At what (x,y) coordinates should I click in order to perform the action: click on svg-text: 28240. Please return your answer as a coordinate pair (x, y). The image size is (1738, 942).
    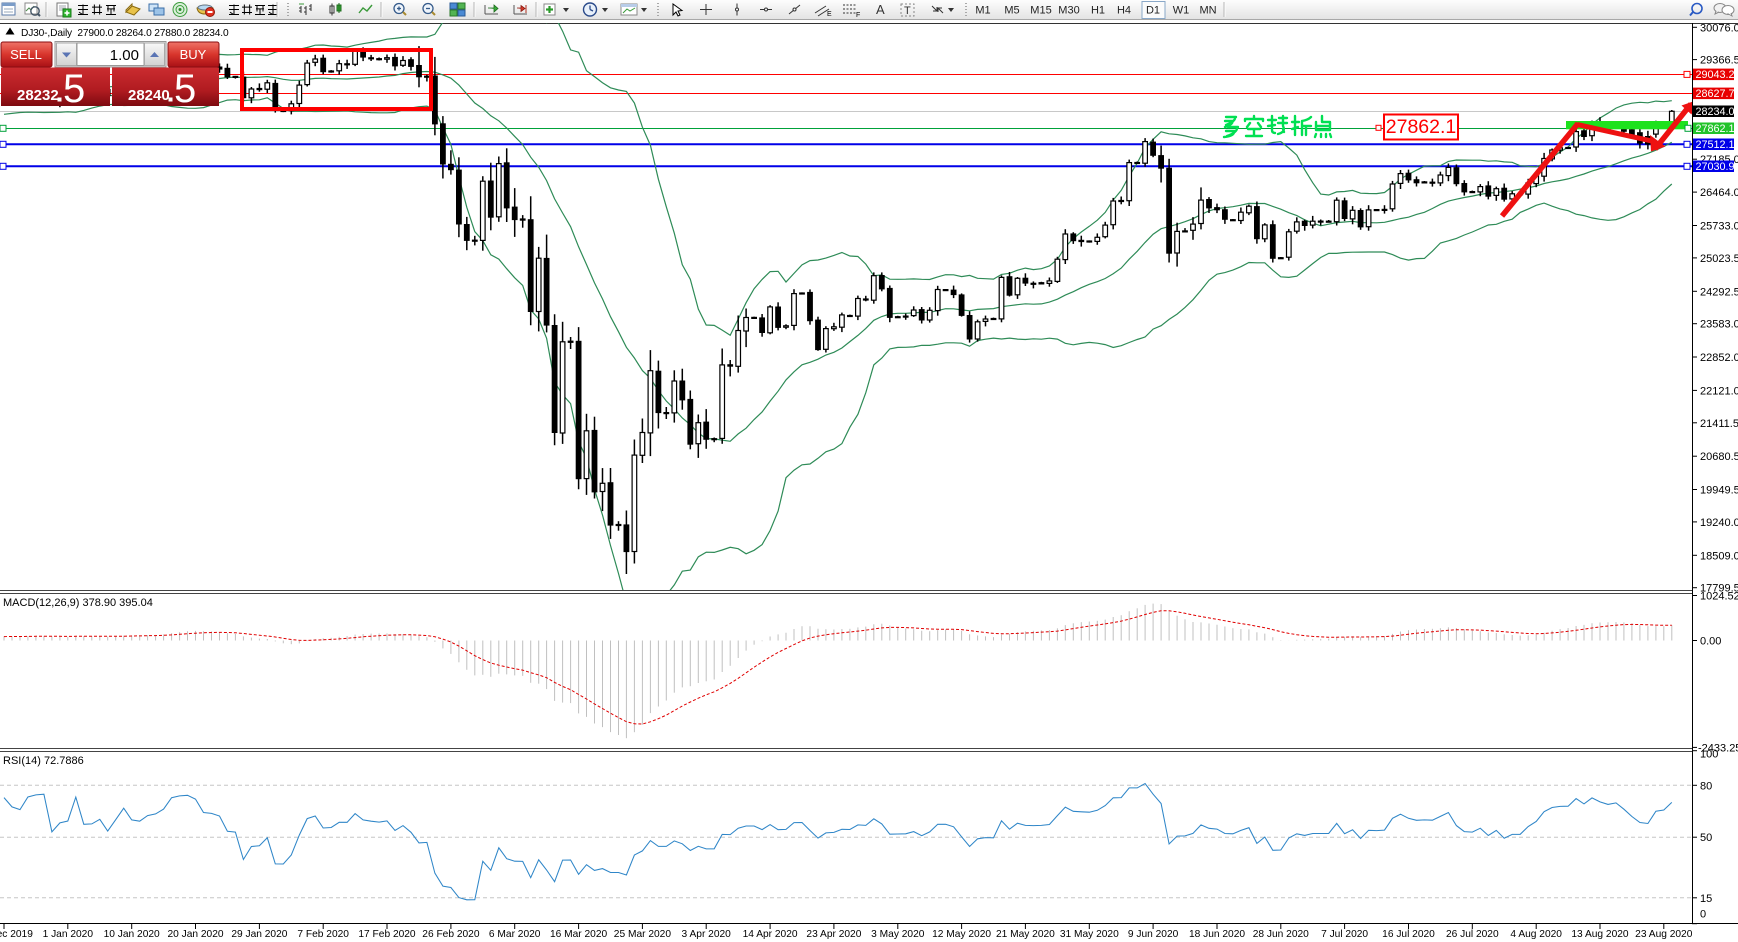
    Looking at the image, I should click on (149, 95).